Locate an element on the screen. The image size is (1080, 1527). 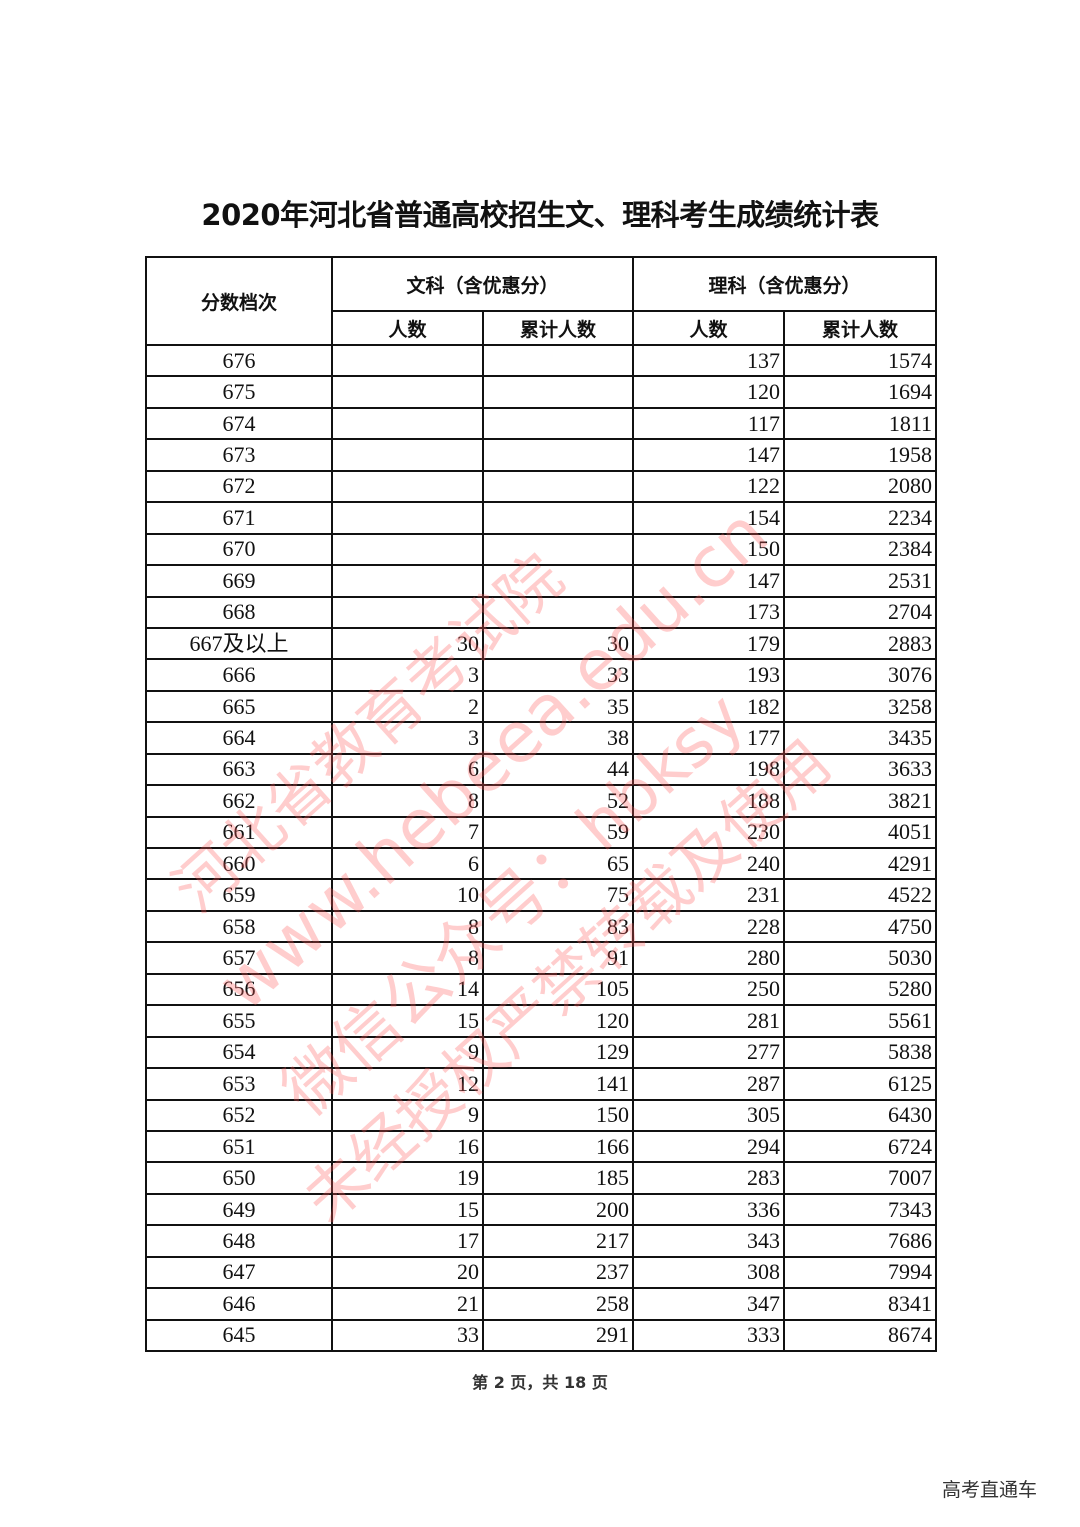
table-row: 645 33 291 333 8674 is located at coordinates (541, 1335).